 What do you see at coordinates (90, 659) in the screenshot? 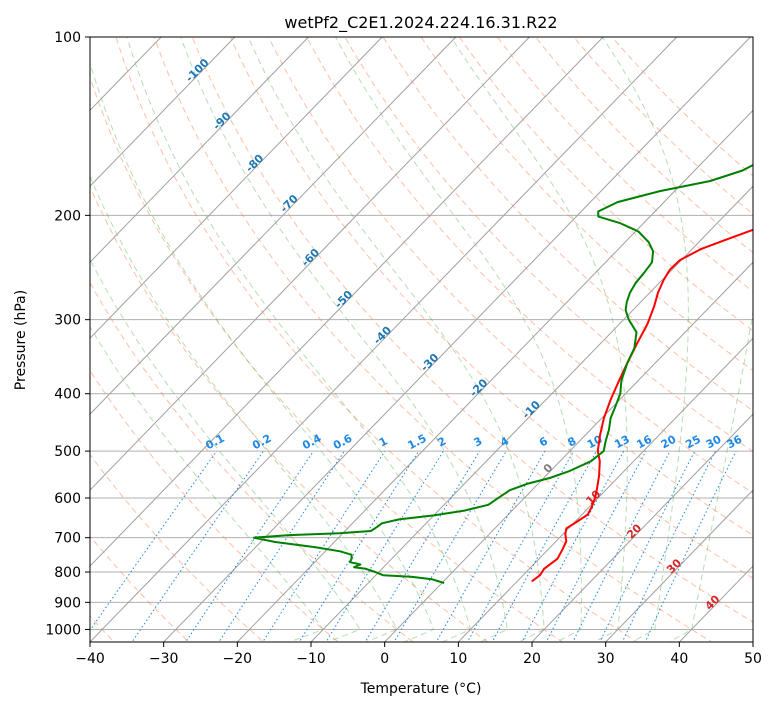
I see `x-tick-label: −40` at bounding box center [90, 659].